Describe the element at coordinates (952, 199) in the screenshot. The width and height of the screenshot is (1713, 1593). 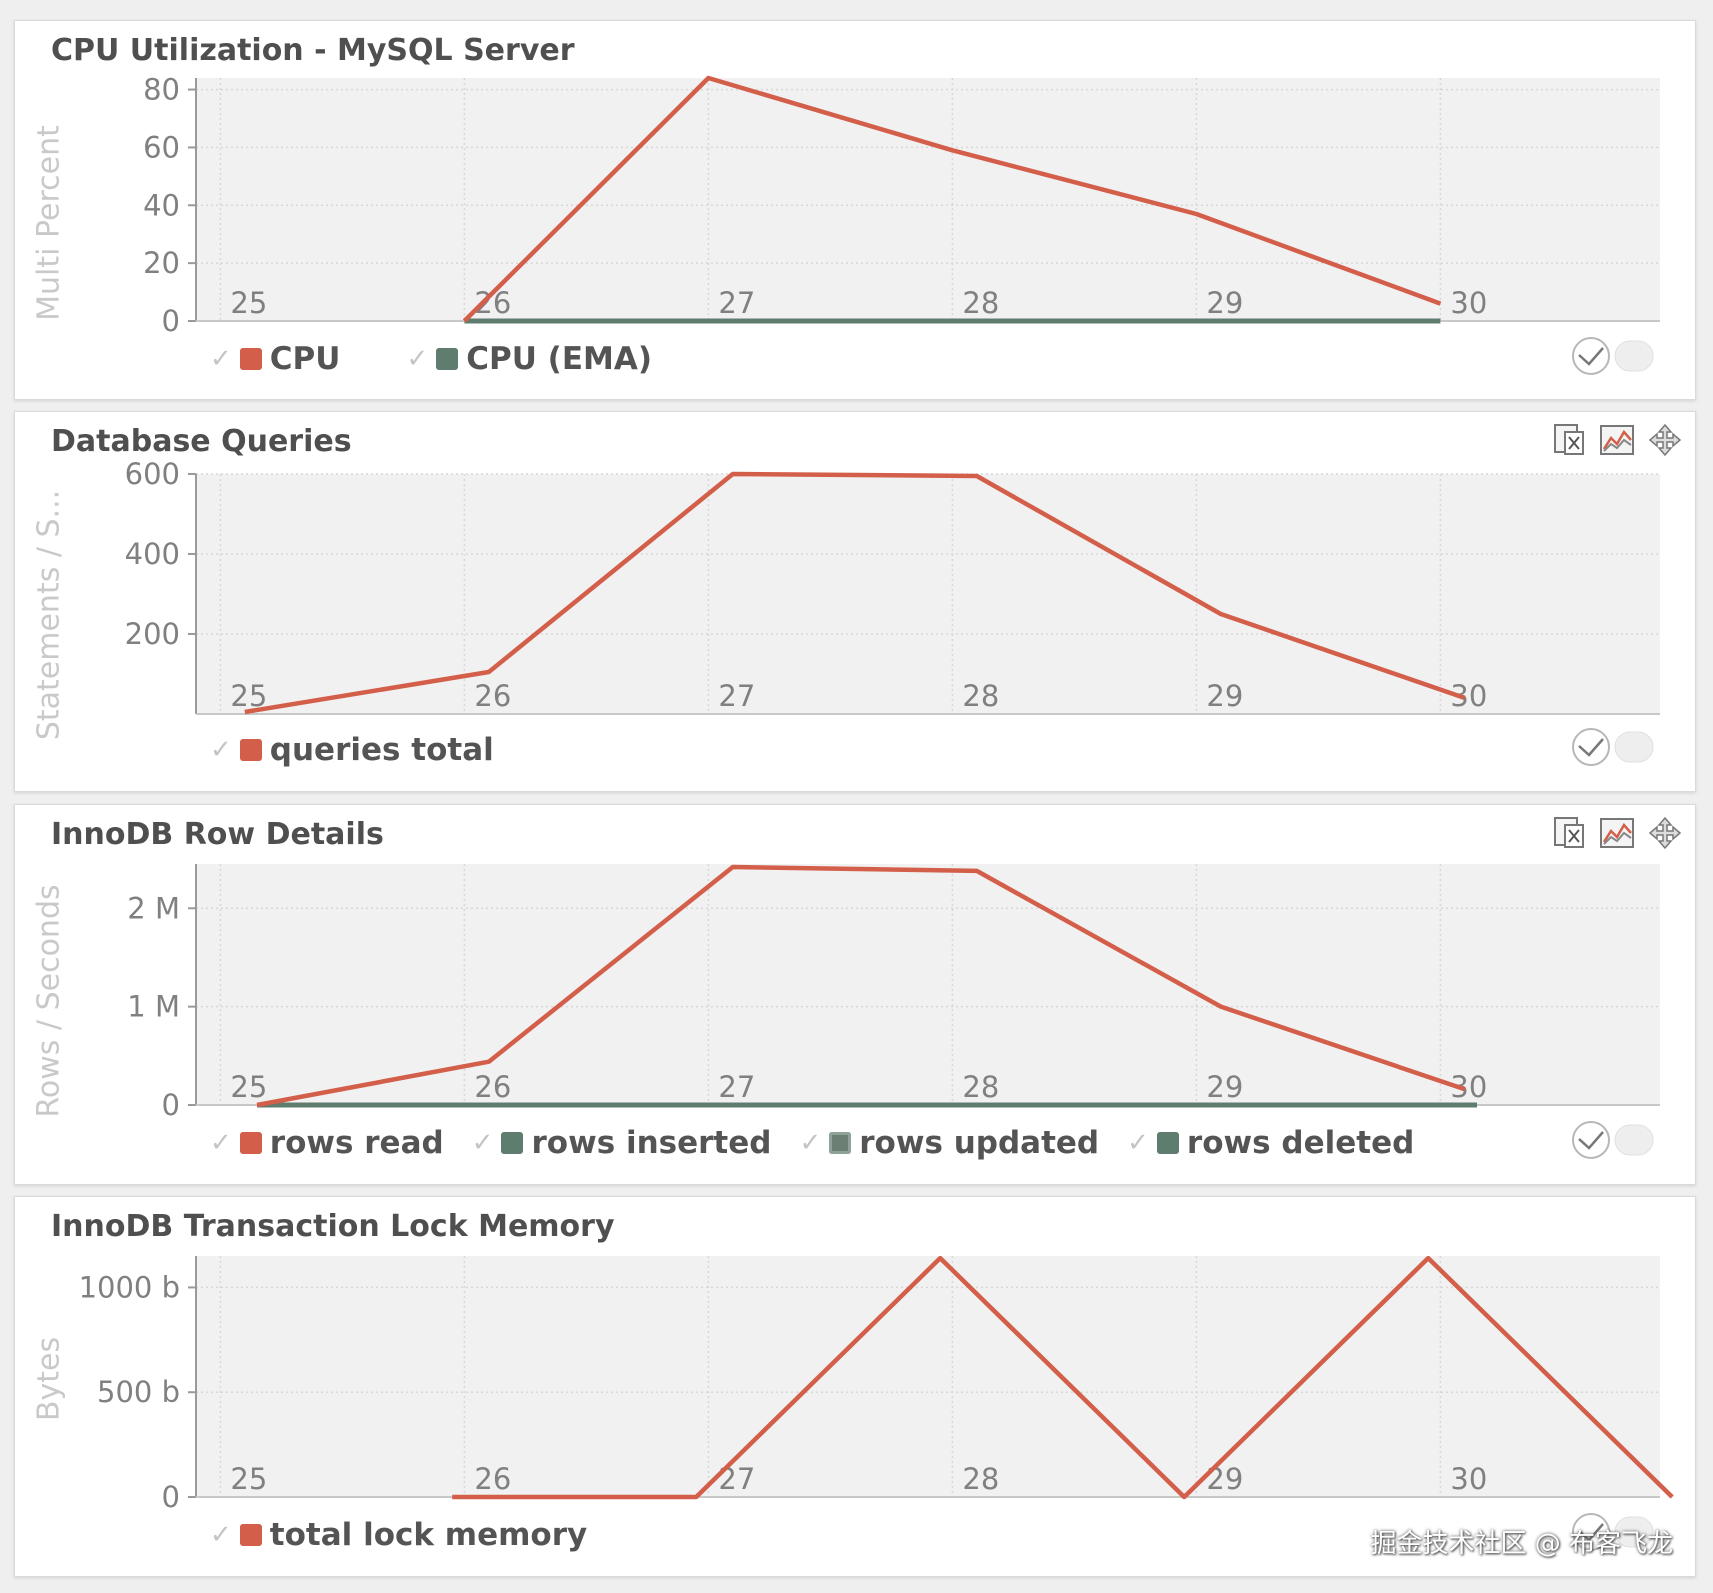
I see `series-line-cpu` at that location.